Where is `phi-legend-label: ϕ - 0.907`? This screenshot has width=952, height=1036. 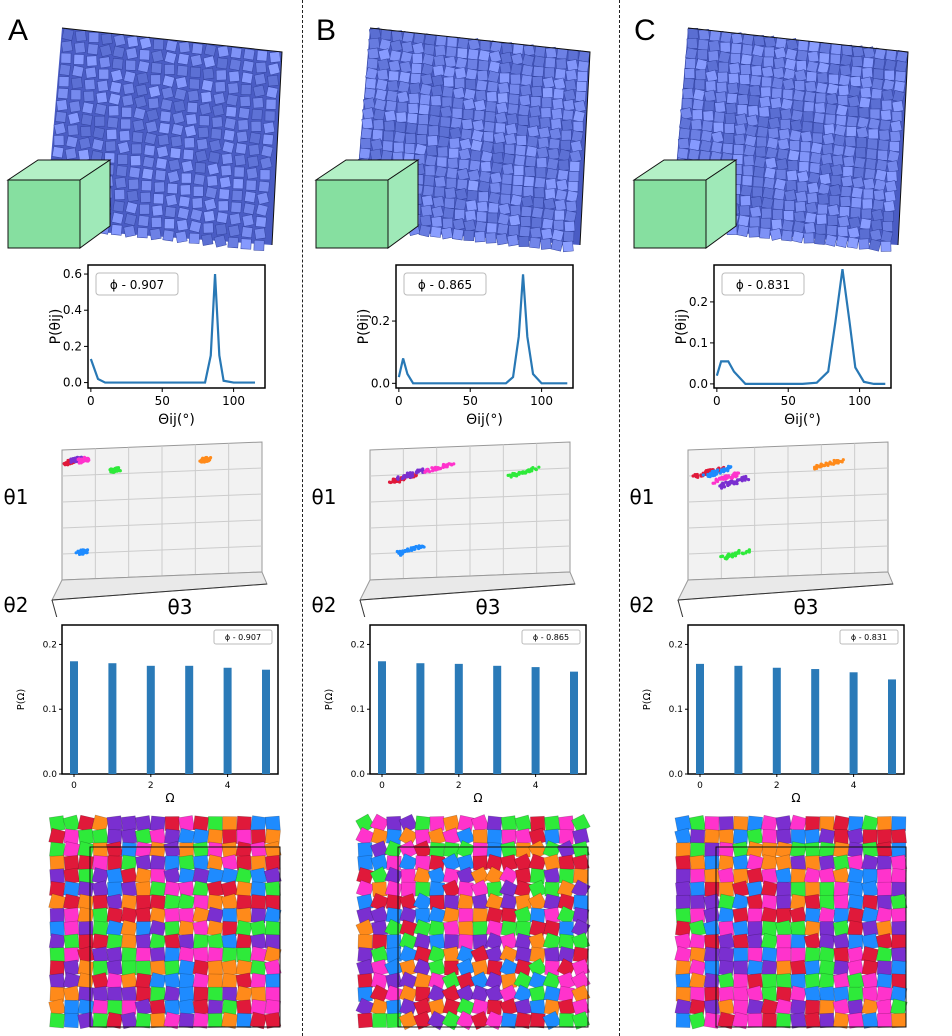 phi-legend-label: ϕ - 0.907 is located at coordinates (137, 285).